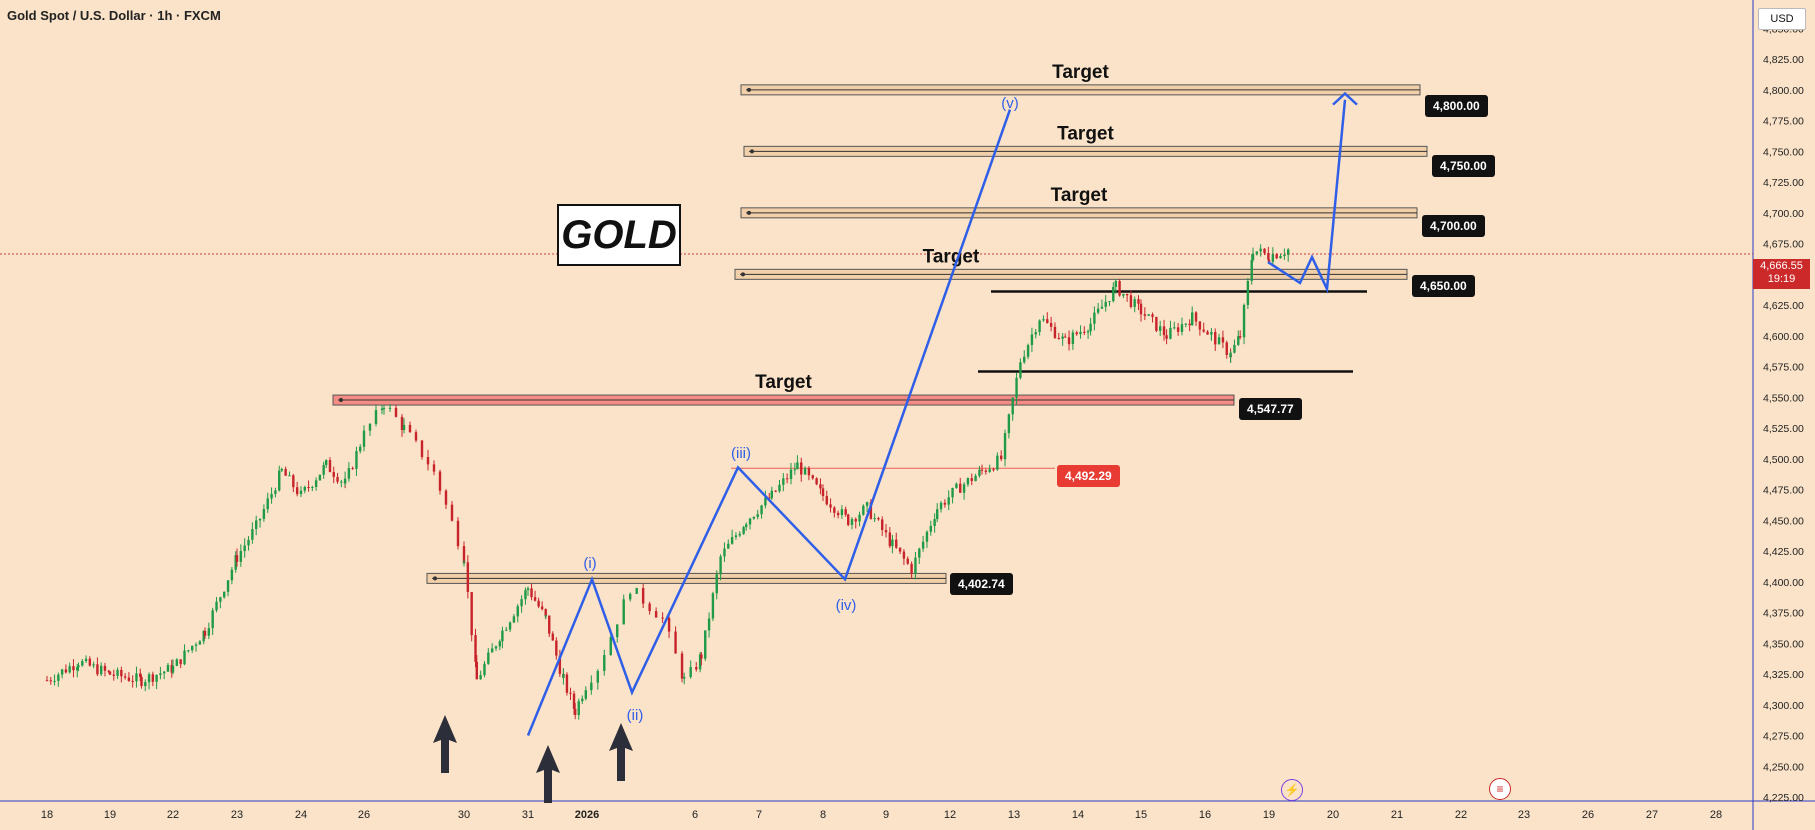 Image resolution: width=1815 pixels, height=830 pixels. Describe the element at coordinates (619, 235) in the screenshot. I see `gold-label-box: GOLD` at that location.